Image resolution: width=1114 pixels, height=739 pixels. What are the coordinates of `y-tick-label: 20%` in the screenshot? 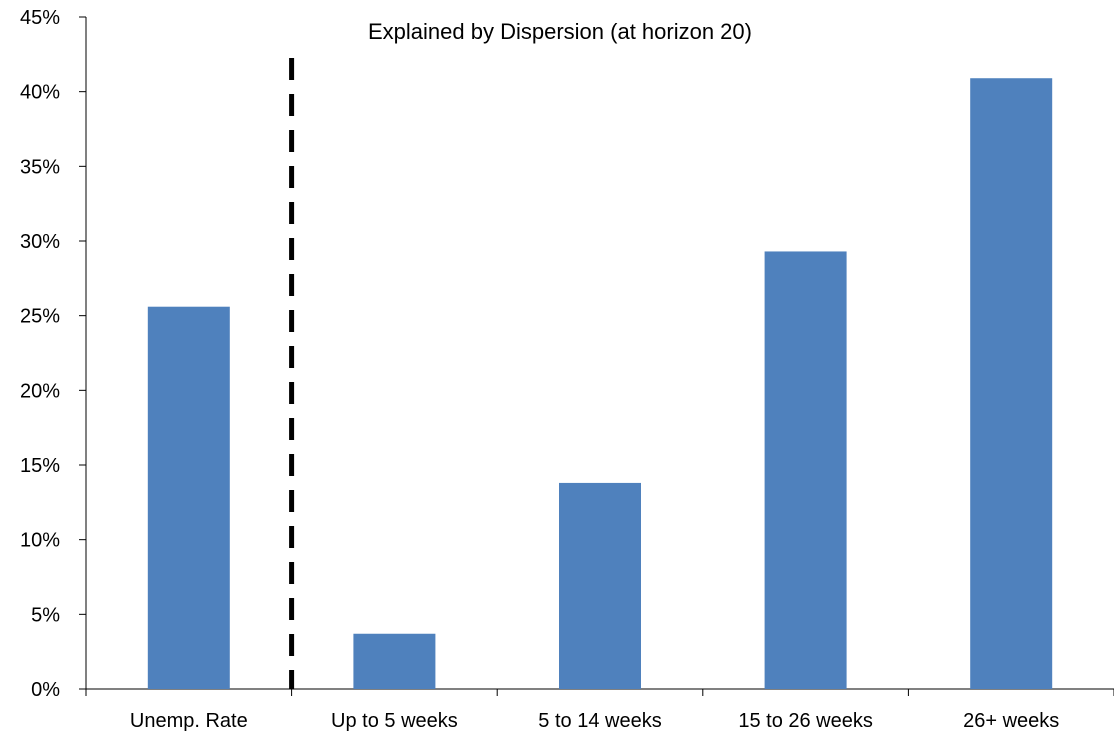 It's located at (40, 391).